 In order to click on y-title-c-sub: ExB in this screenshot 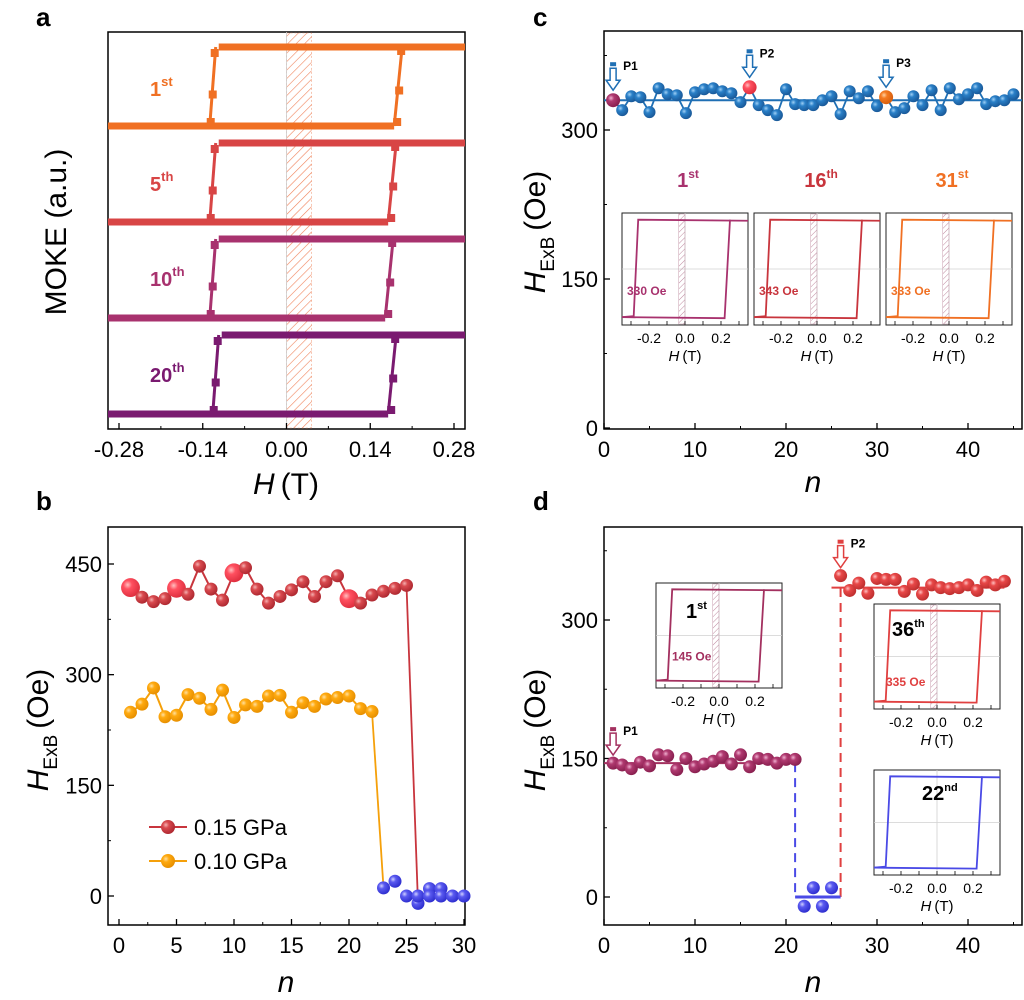, I will do `click(548, 254)`.